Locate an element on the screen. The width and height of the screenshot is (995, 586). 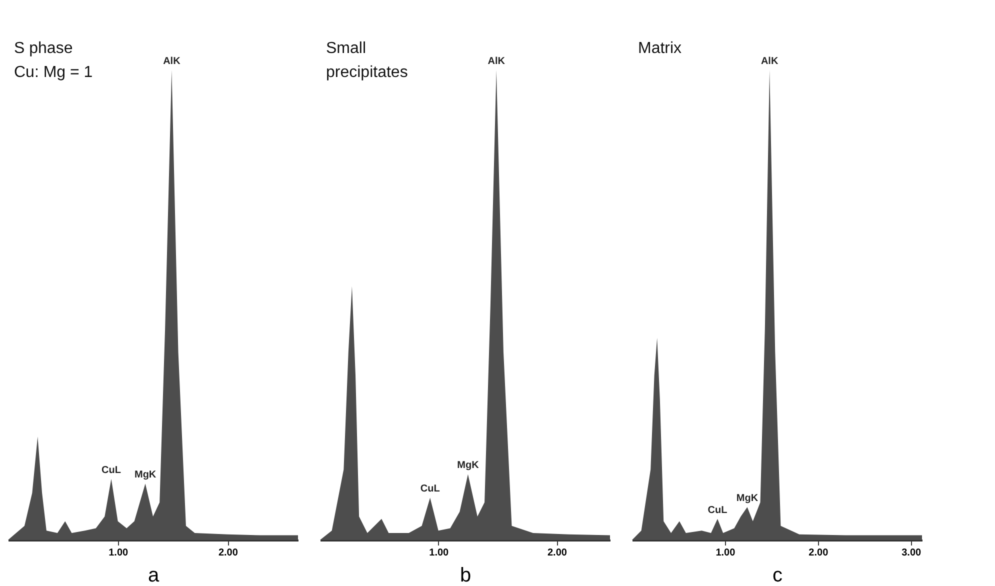
x-axis-title: c is located at coordinates (777, 575).